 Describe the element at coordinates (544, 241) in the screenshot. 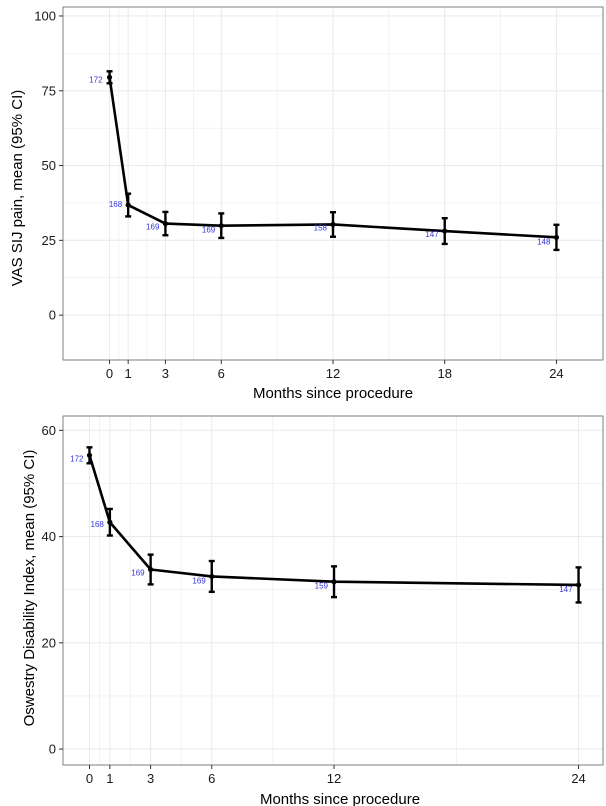

I see `sample-size-label: 148` at that location.